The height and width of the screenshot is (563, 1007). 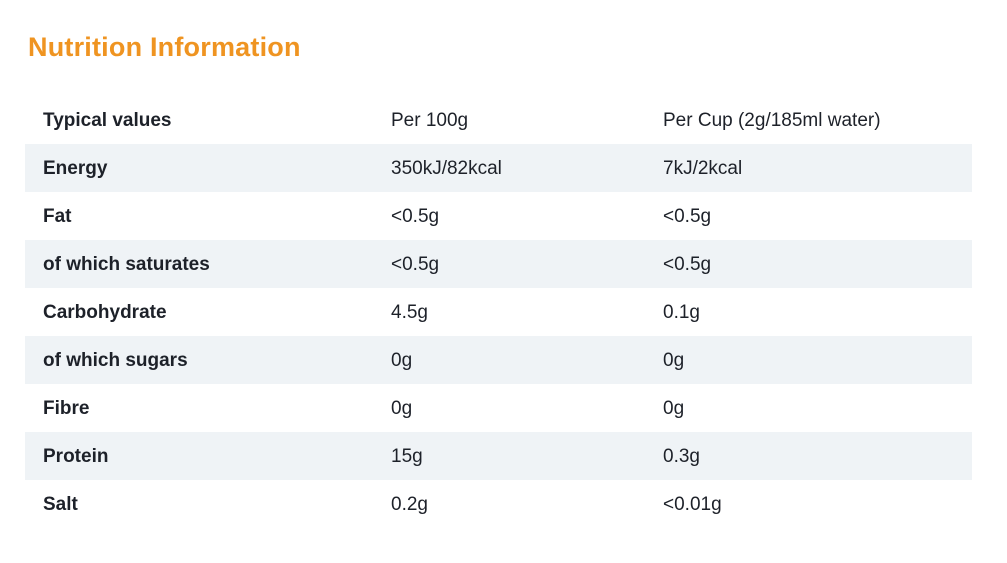 I want to click on table-row-sugars: of which sugars 0g 0g, so click(x=498, y=360).